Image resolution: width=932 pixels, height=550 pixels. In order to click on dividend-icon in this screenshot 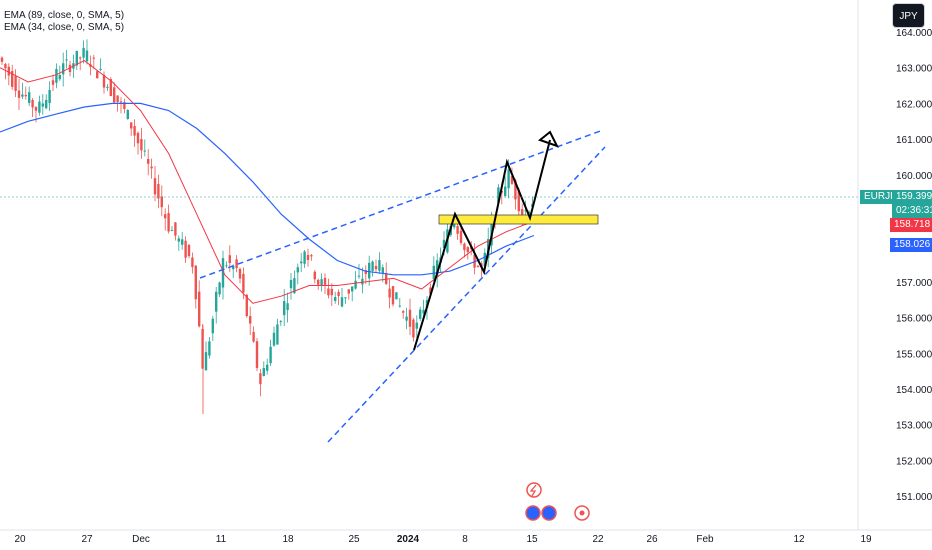, I will do `click(534, 490)`.